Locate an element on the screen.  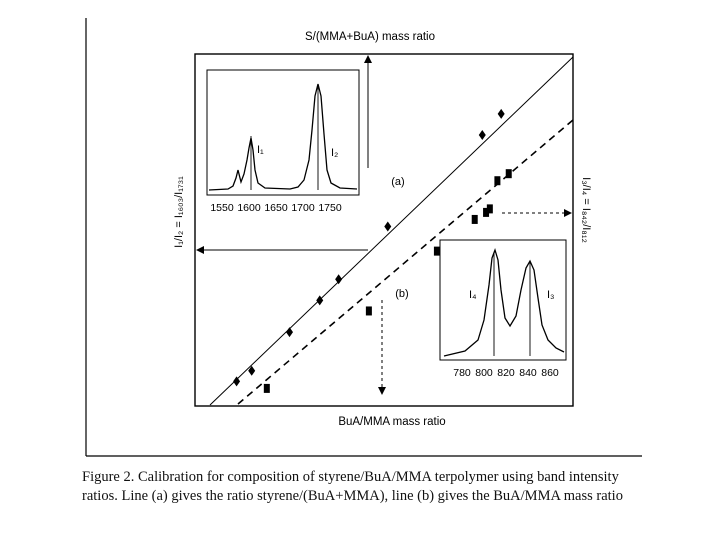
inset-left-spectrum: I₁ I₂ 1550 1600 1650 1700 1750 is located at coordinates (283, 141).